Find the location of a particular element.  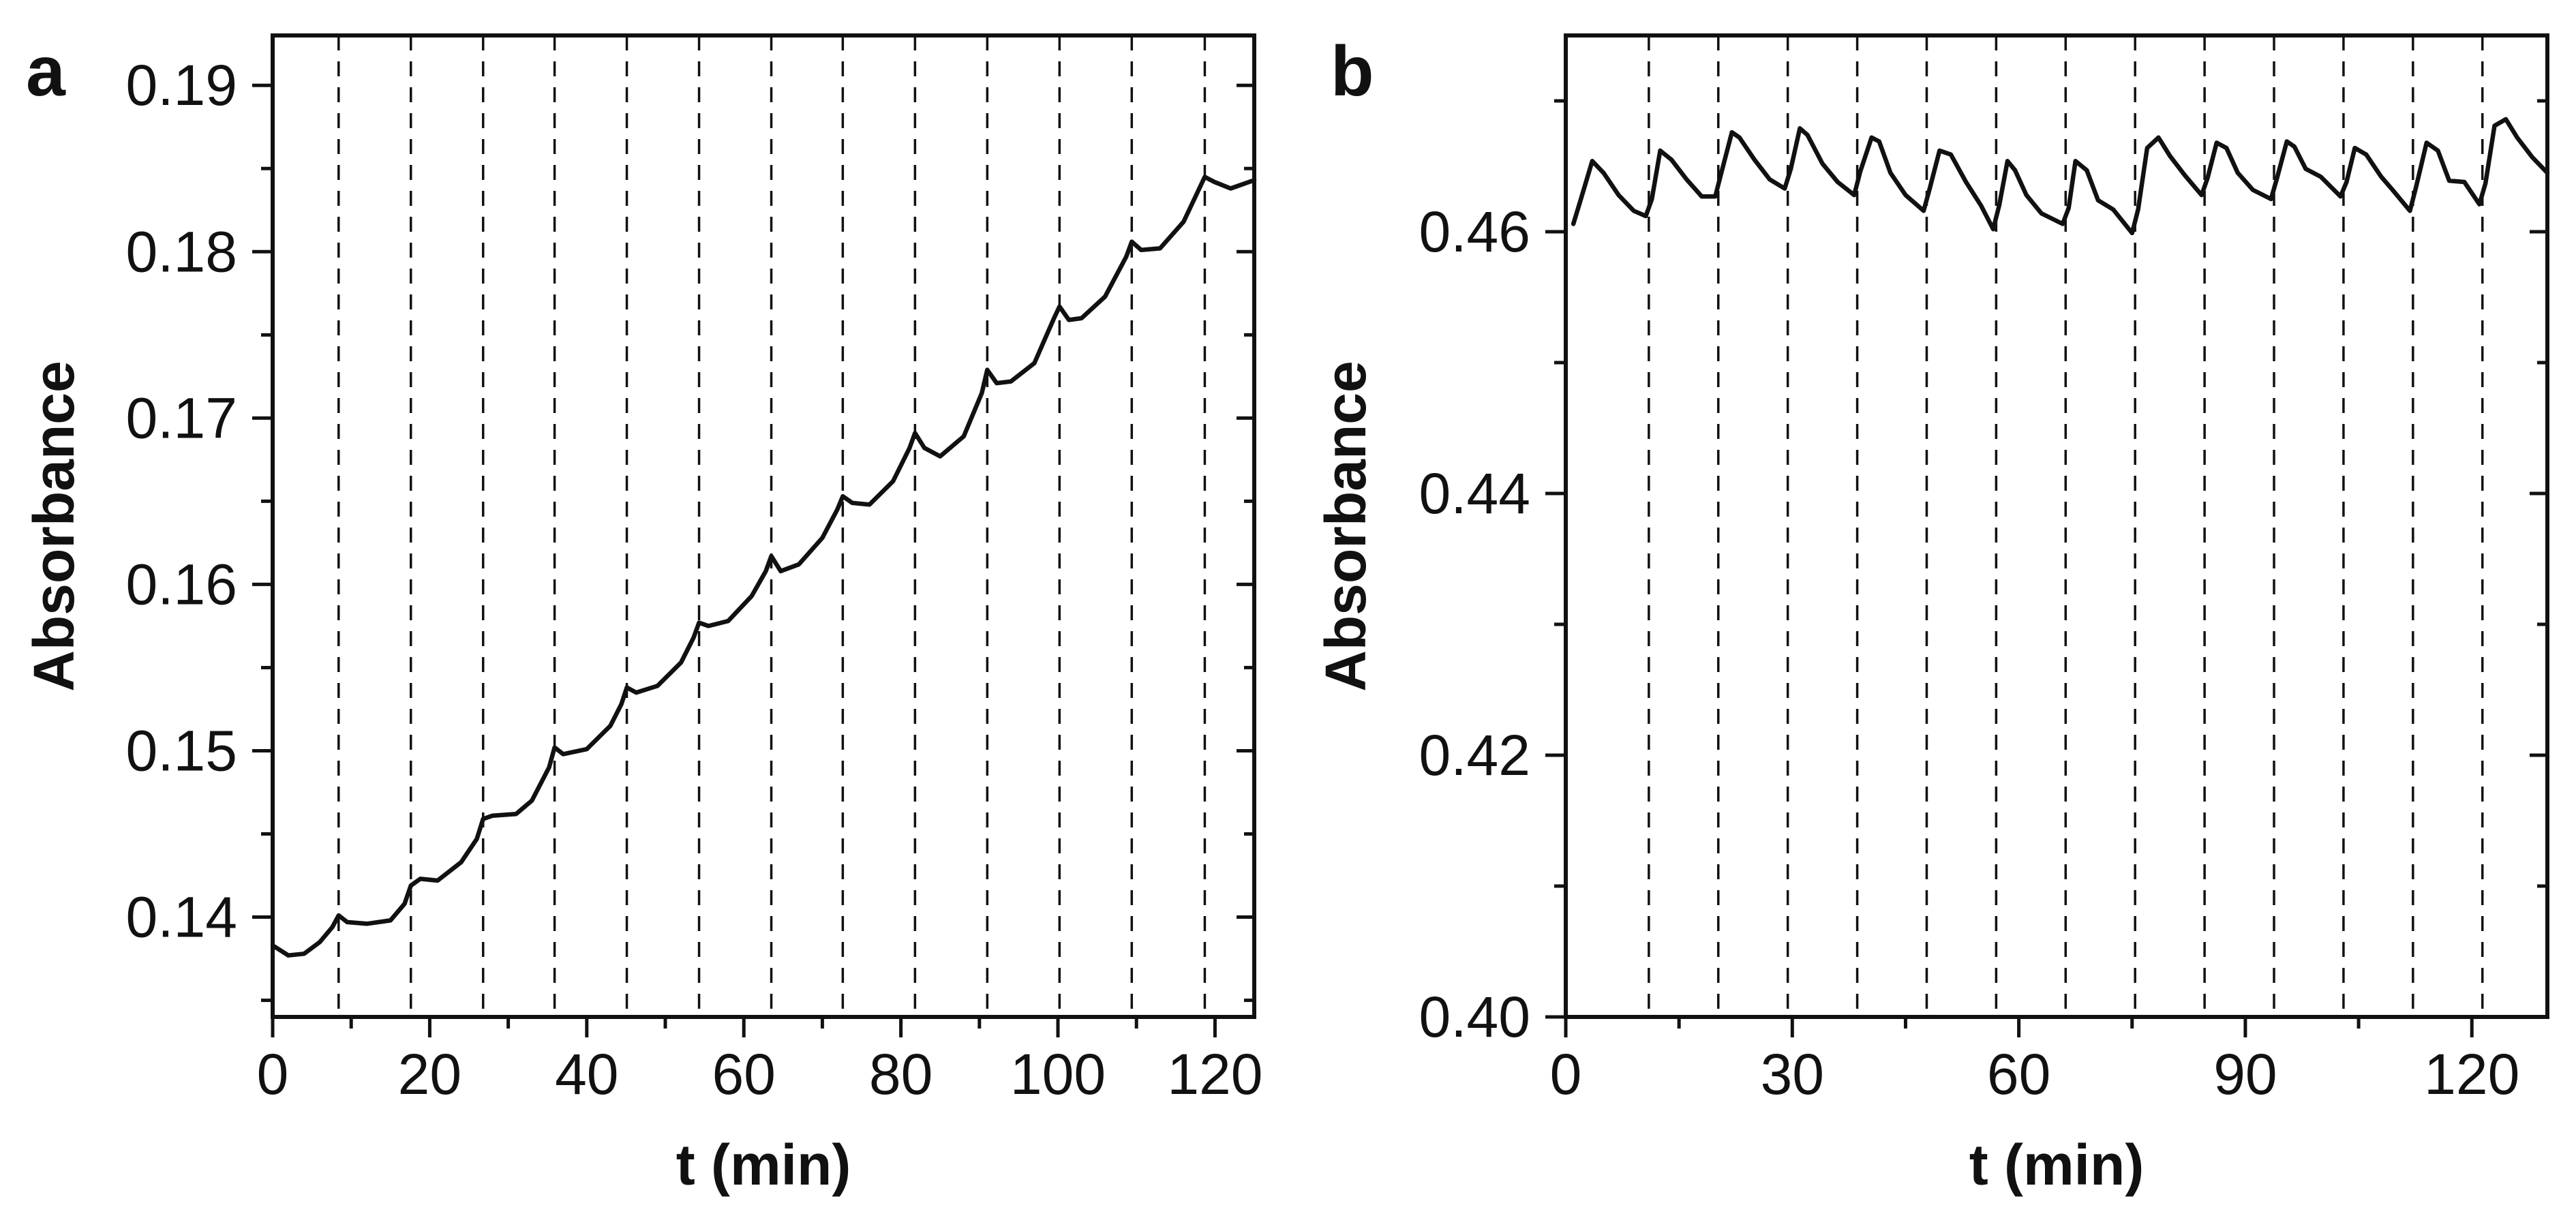

y-tick-label: 0.15 is located at coordinates (182, 750).